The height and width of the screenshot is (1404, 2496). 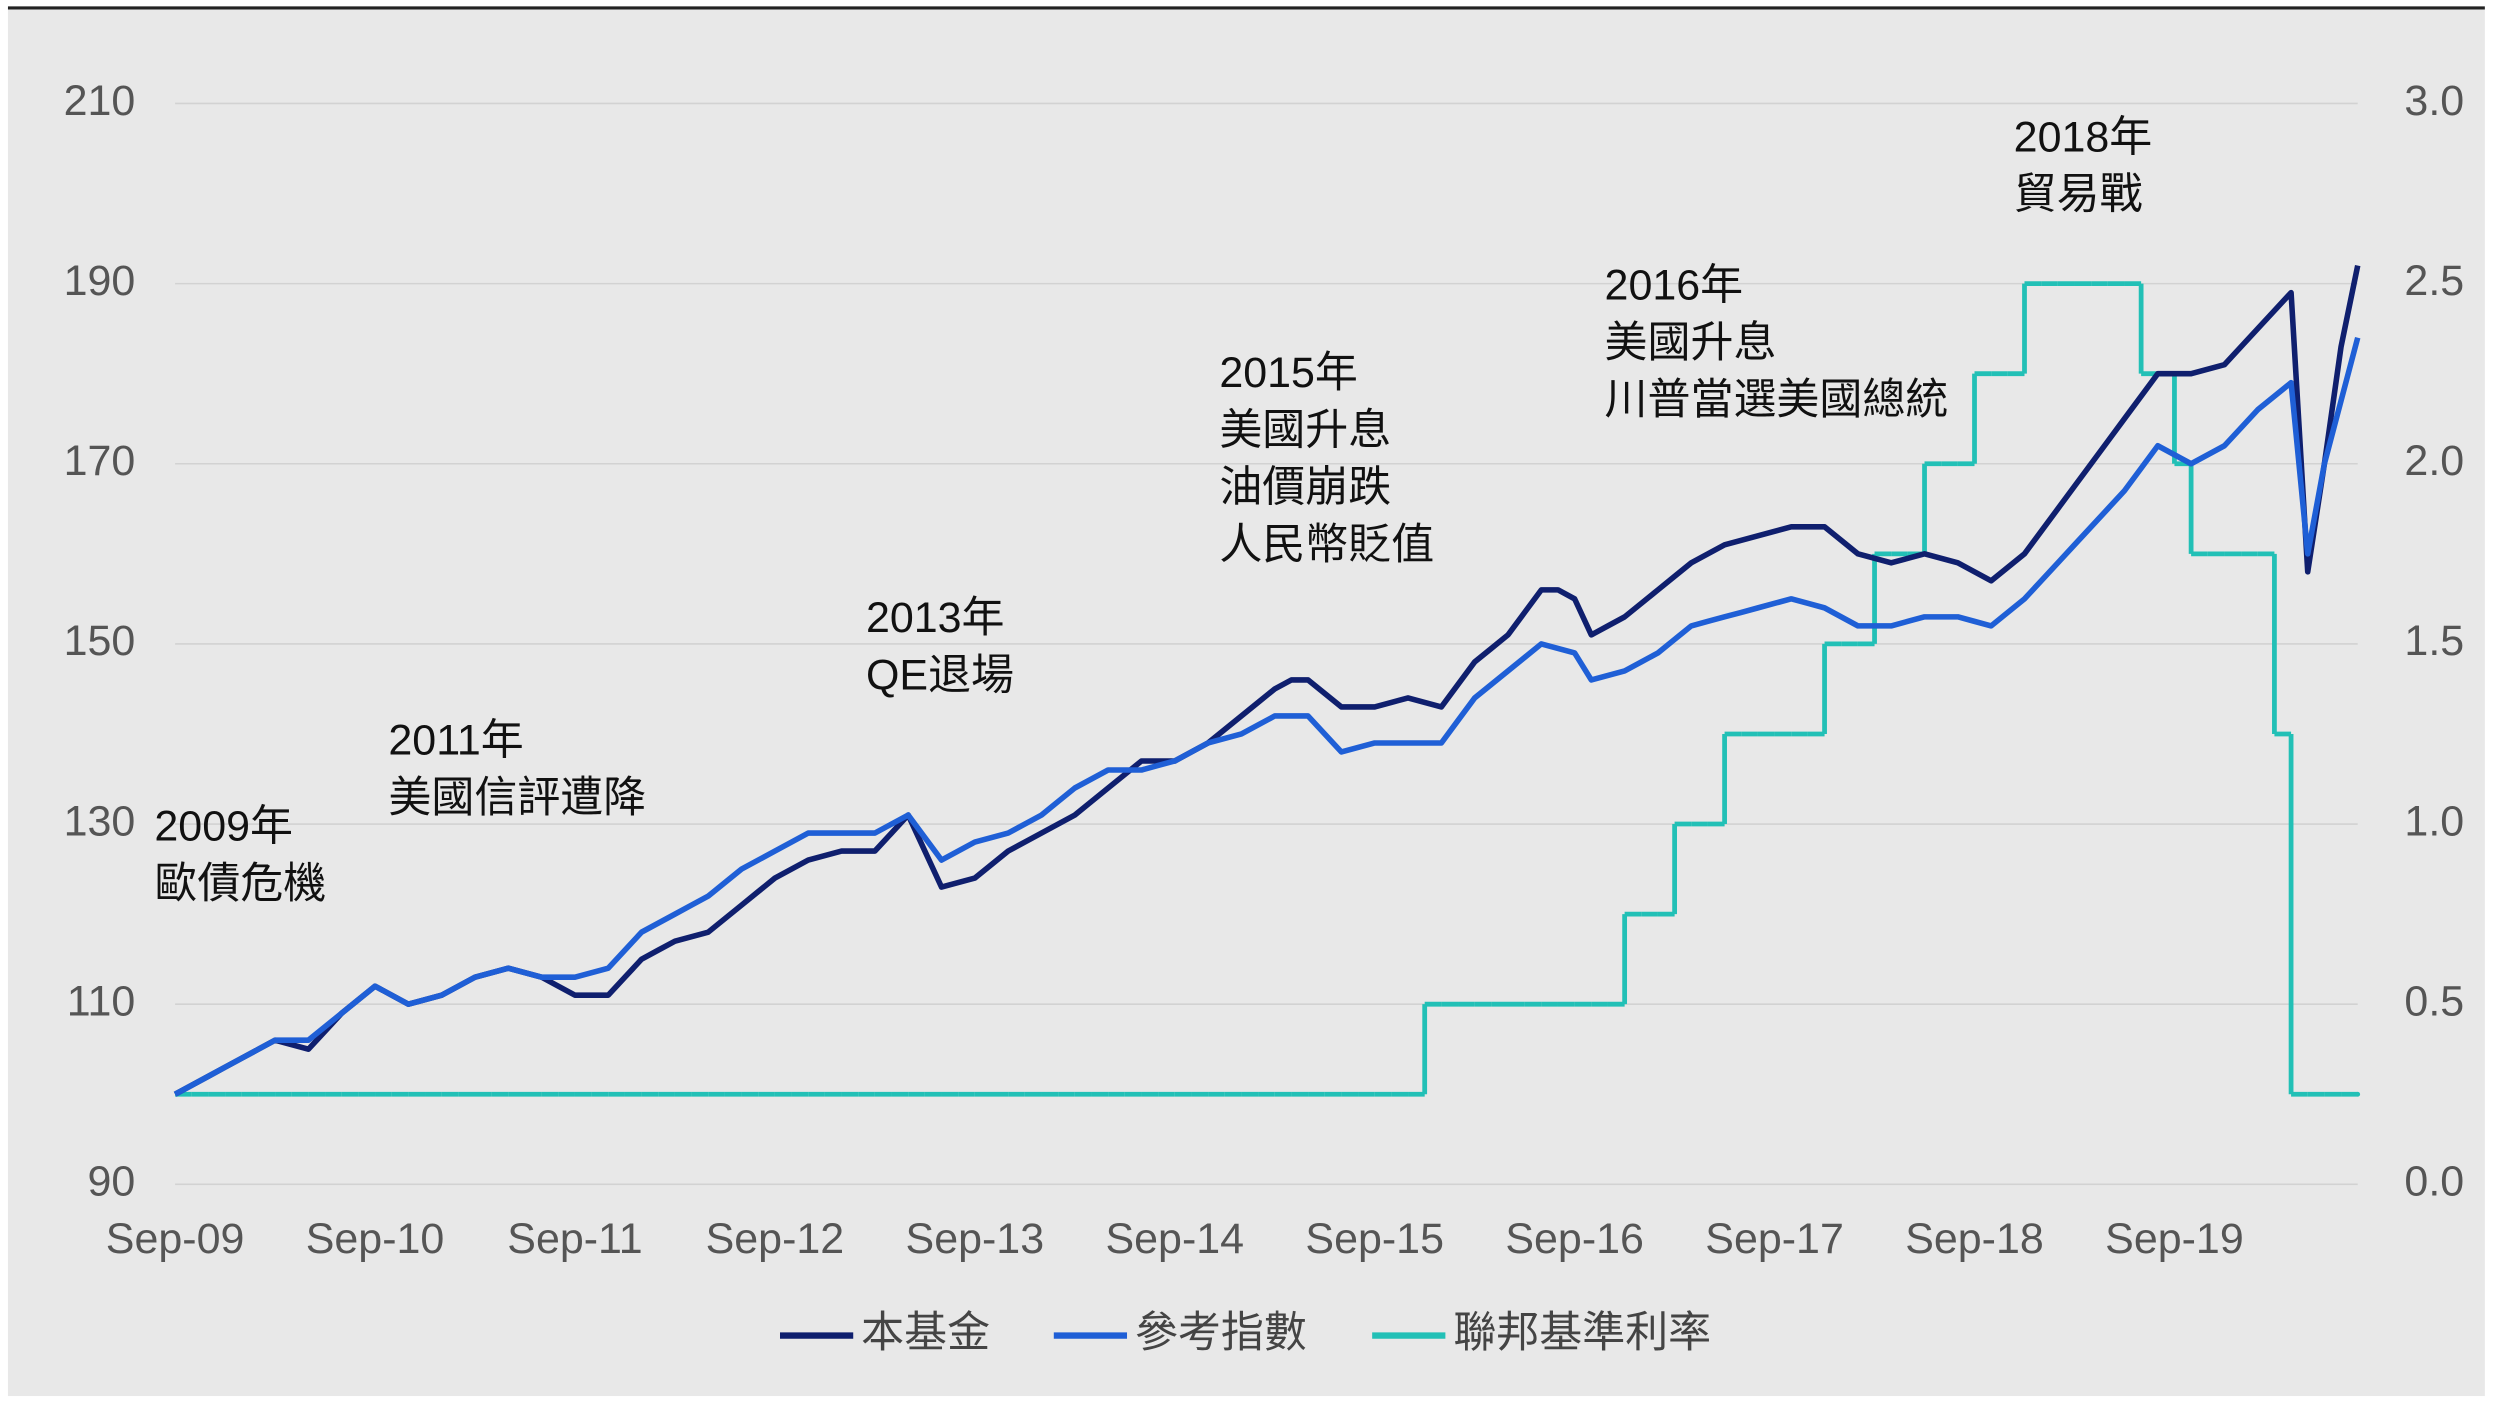 I want to click on annotation: 歐債危機, so click(x=240, y=884).